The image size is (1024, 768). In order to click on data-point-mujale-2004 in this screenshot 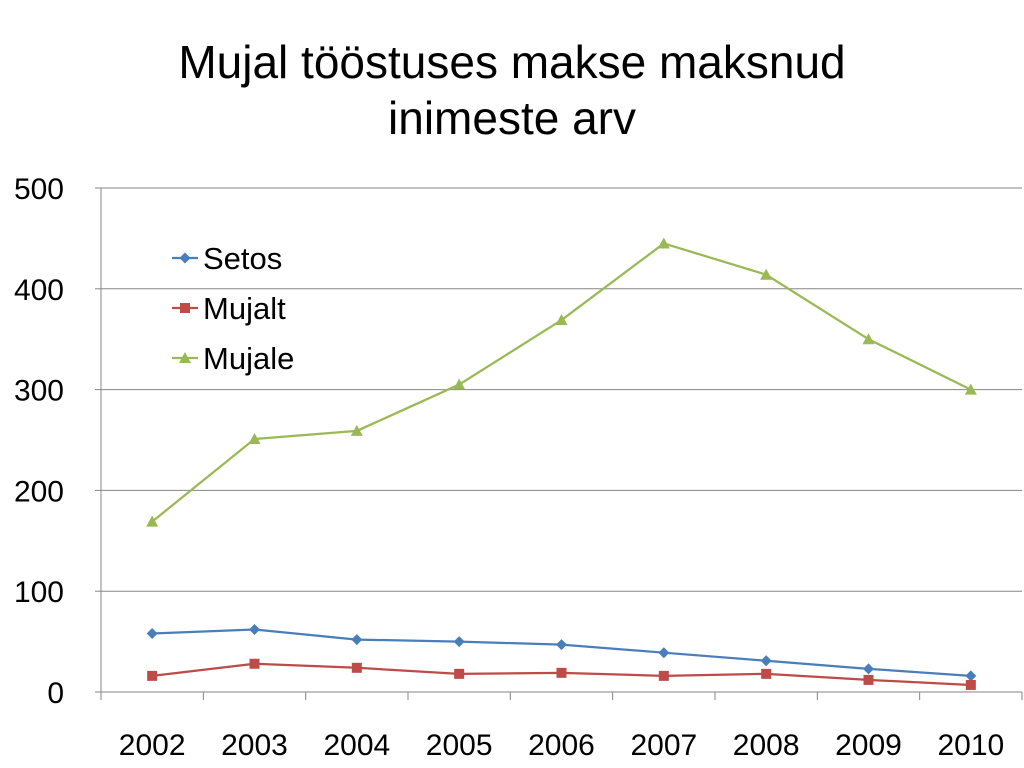, I will do `click(356, 430)`.